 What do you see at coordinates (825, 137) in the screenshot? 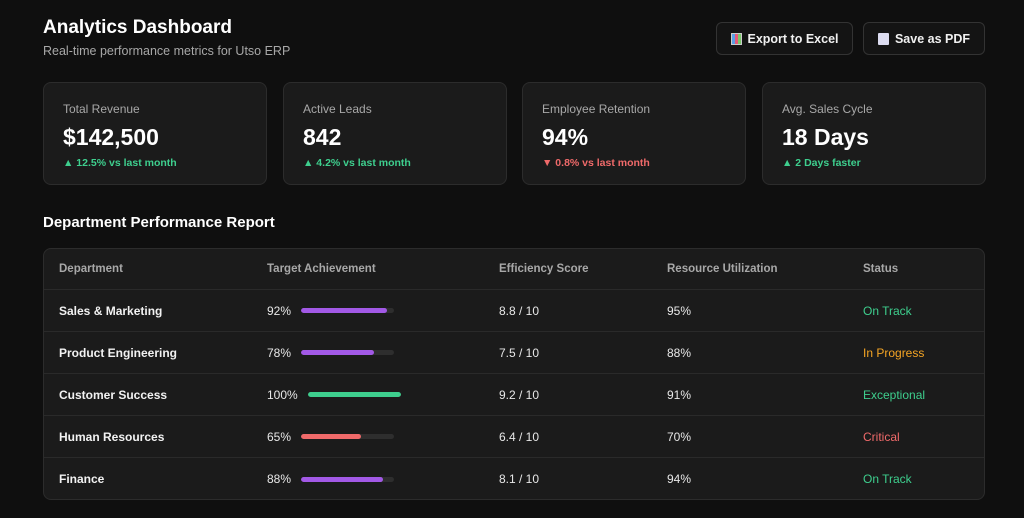
I see `kpi-value: 18 Days` at bounding box center [825, 137].